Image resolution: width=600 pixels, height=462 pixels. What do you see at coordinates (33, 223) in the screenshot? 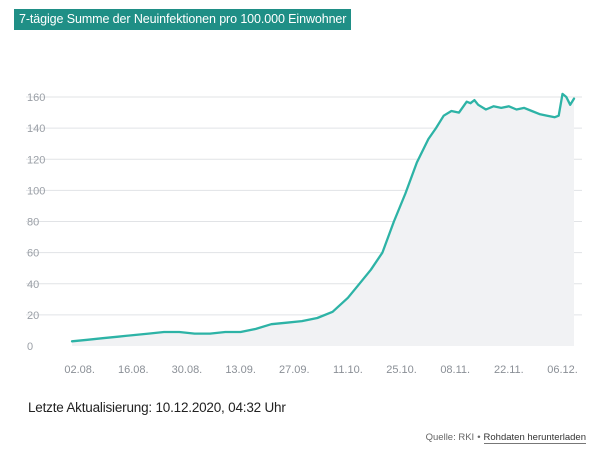
I see `y-tick-label: 80` at bounding box center [33, 223].